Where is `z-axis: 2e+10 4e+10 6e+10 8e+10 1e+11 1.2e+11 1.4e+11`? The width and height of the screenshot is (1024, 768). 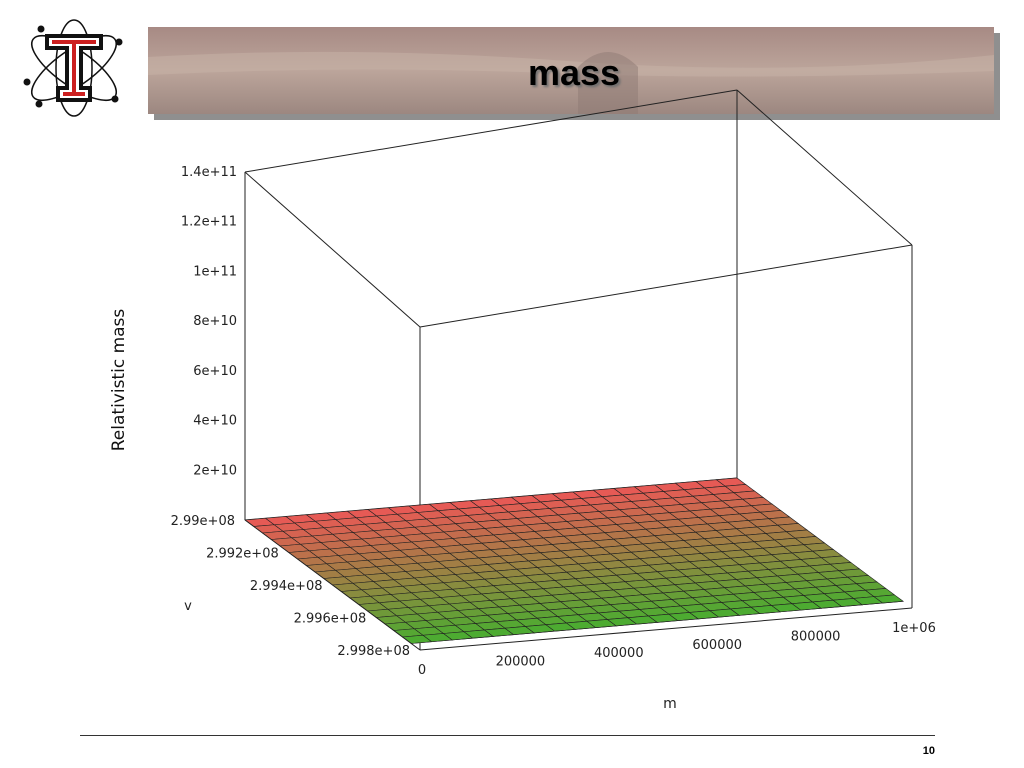 z-axis: 2e+10 4e+10 6e+10 8e+10 1e+11 1.2e+11 1.4e+11 is located at coordinates (209, 321).